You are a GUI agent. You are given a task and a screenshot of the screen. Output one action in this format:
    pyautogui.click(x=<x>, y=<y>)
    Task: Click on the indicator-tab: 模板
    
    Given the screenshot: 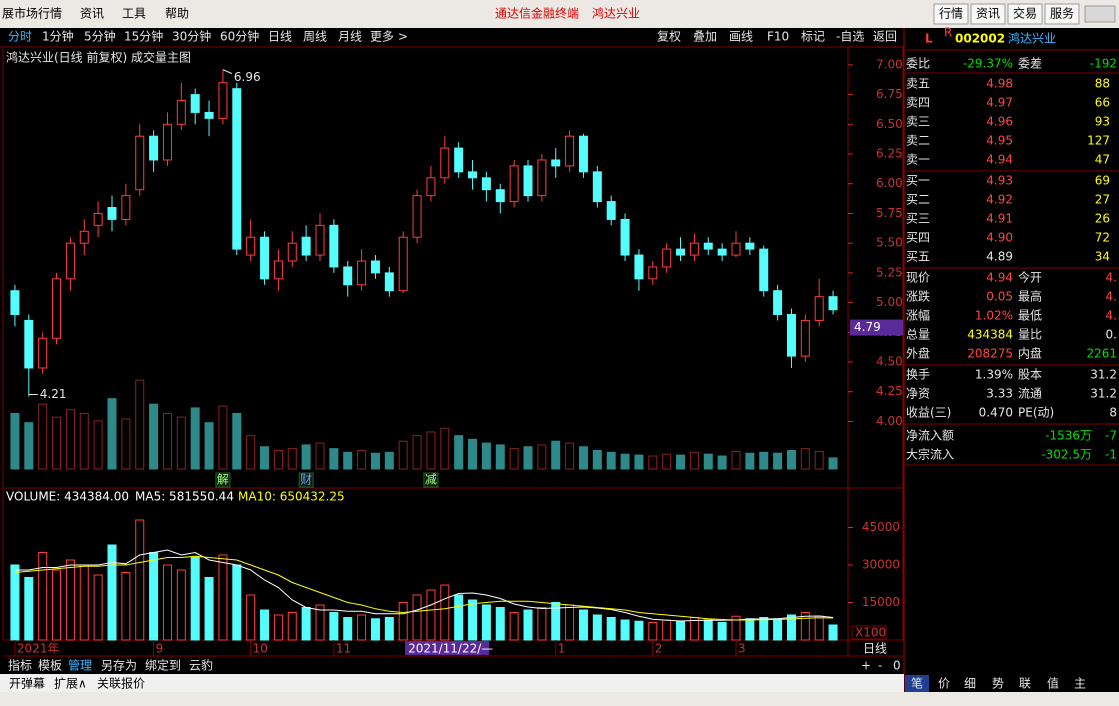 What is the action you would take?
    pyautogui.click(x=50, y=666)
    